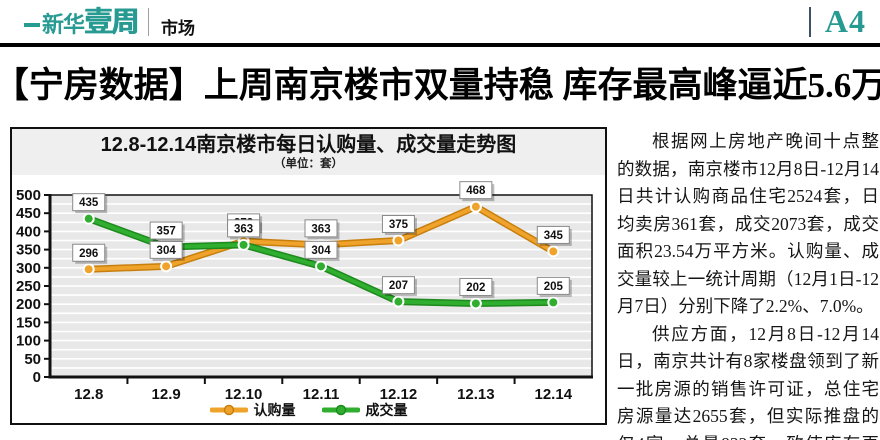  Describe the element at coordinates (399, 225) in the screenshot. I see `svg-text: 375` at that location.